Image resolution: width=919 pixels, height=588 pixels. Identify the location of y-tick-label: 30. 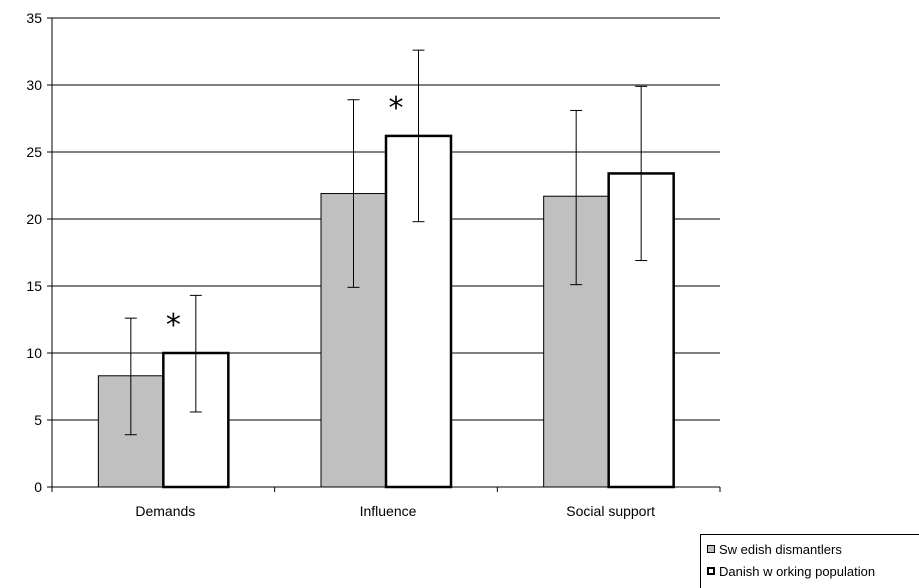
(34, 85).